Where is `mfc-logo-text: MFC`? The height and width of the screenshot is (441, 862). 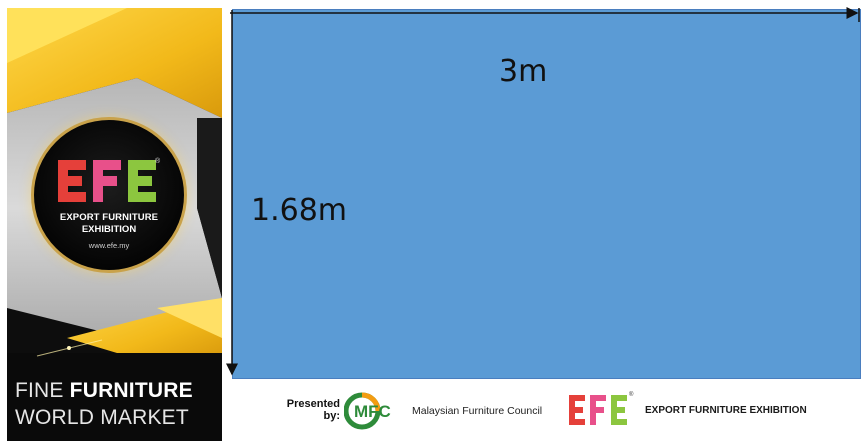
mfc-logo-text: MFC is located at coordinates (372, 411).